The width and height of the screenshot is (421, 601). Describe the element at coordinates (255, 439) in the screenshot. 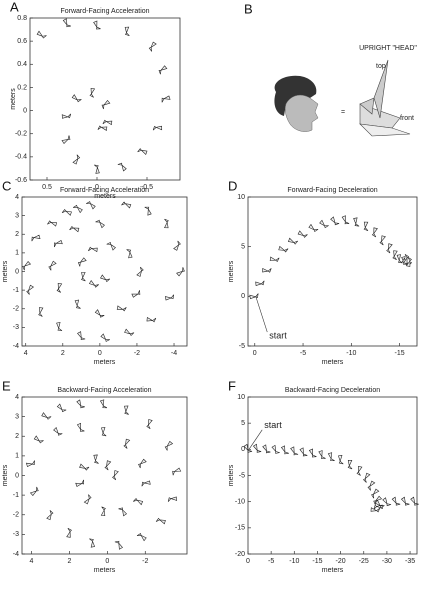

I see `annotation-arrow` at that location.